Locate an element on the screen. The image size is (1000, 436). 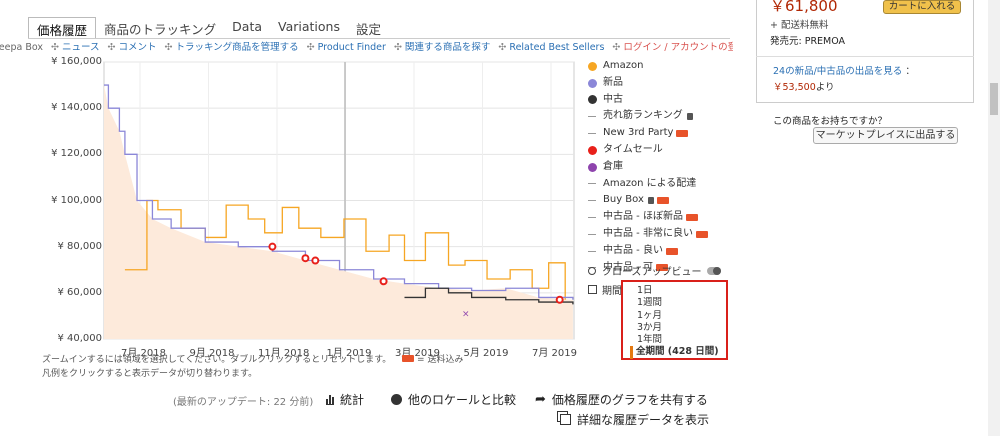
update-note: (最新のアップデート: 22 分前) is located at coordinates (243, 402).